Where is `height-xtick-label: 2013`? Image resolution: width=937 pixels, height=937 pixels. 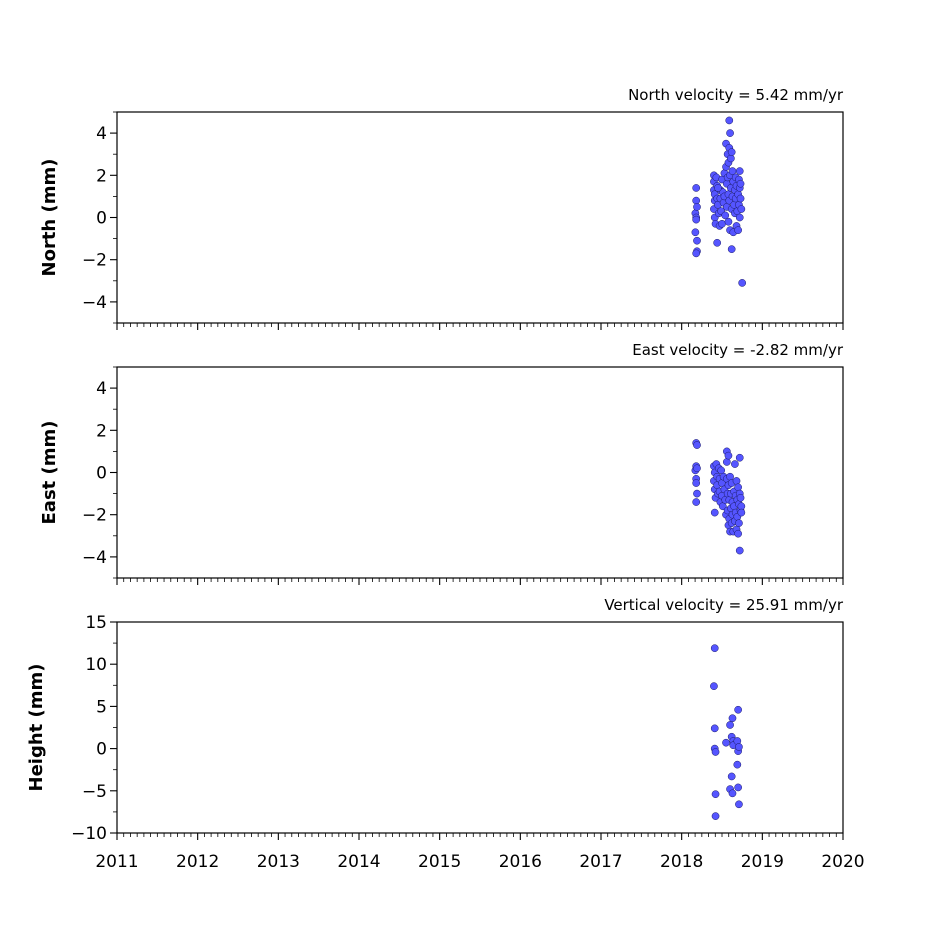 height-xtick-label: 2013 is located at coordinates (278, 862).